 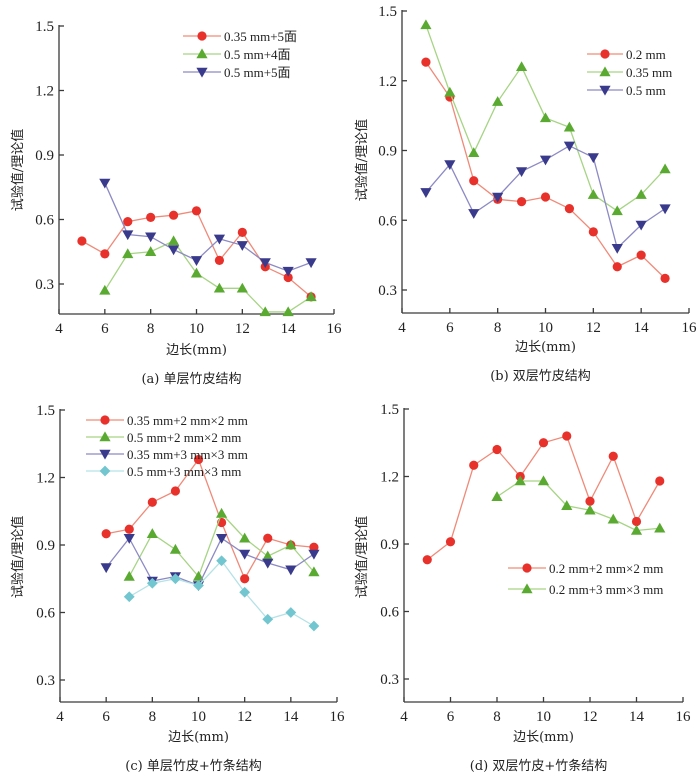 I want to click on legend-item: 0.35 mm+3 mm×3 mm, so click(x=167, y=454).